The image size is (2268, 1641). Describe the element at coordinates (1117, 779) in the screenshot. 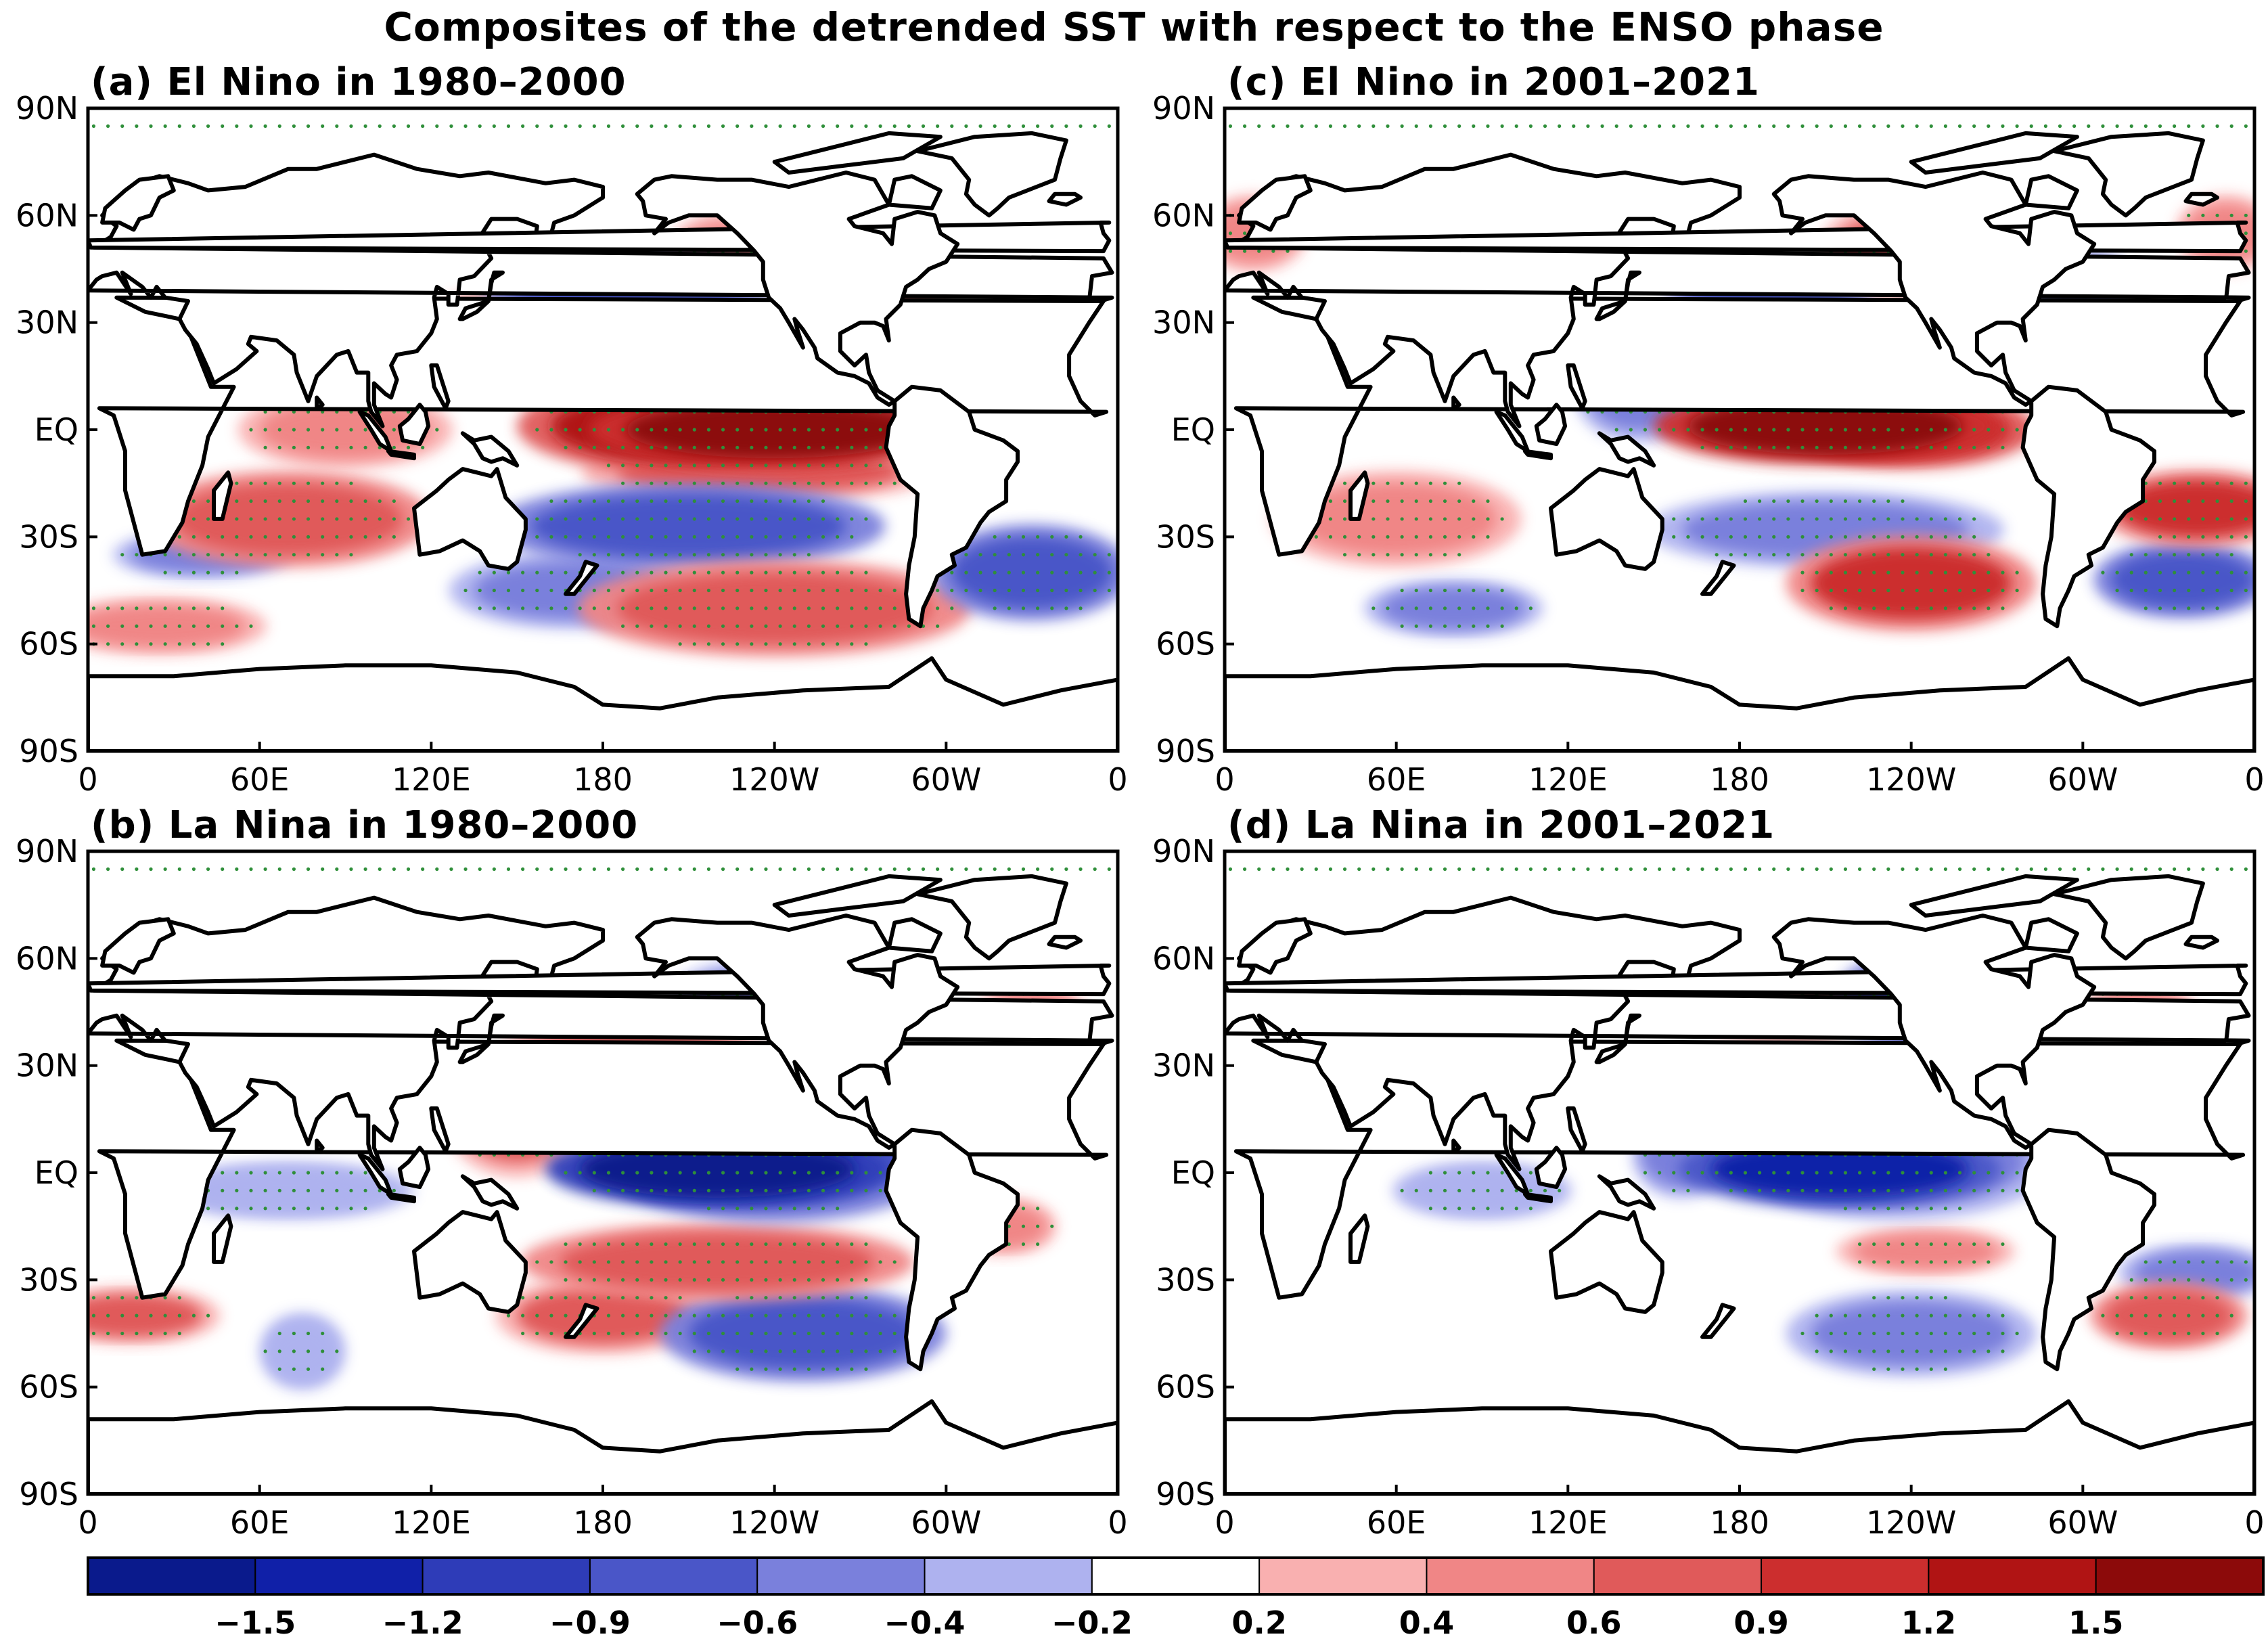

I see `x-tick-label: 0` at that location.